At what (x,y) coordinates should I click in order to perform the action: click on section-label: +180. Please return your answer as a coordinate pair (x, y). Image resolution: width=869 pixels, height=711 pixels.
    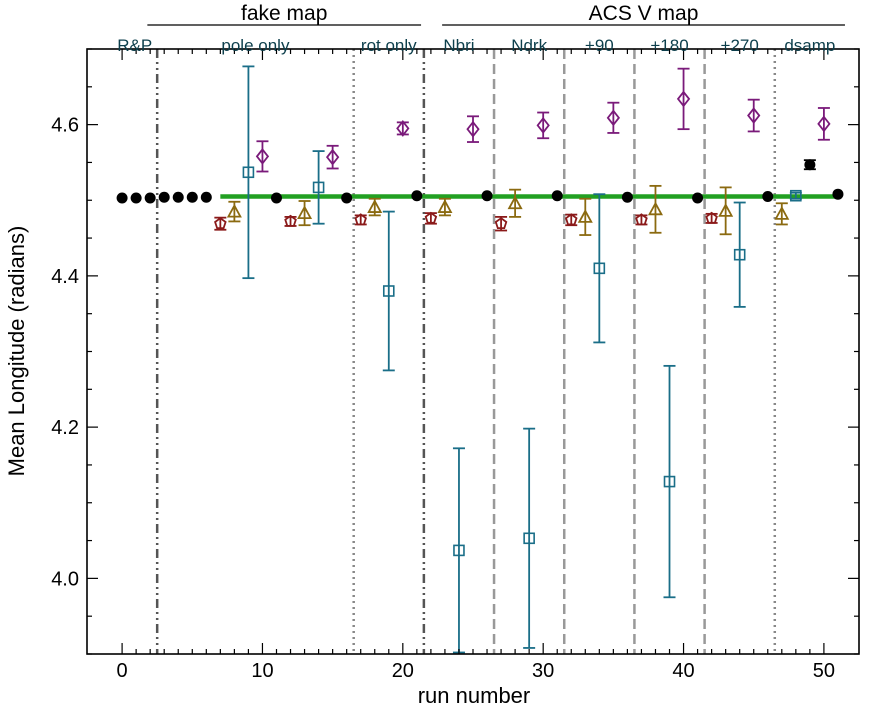
    Looking at the image, I should click on (669, 45).